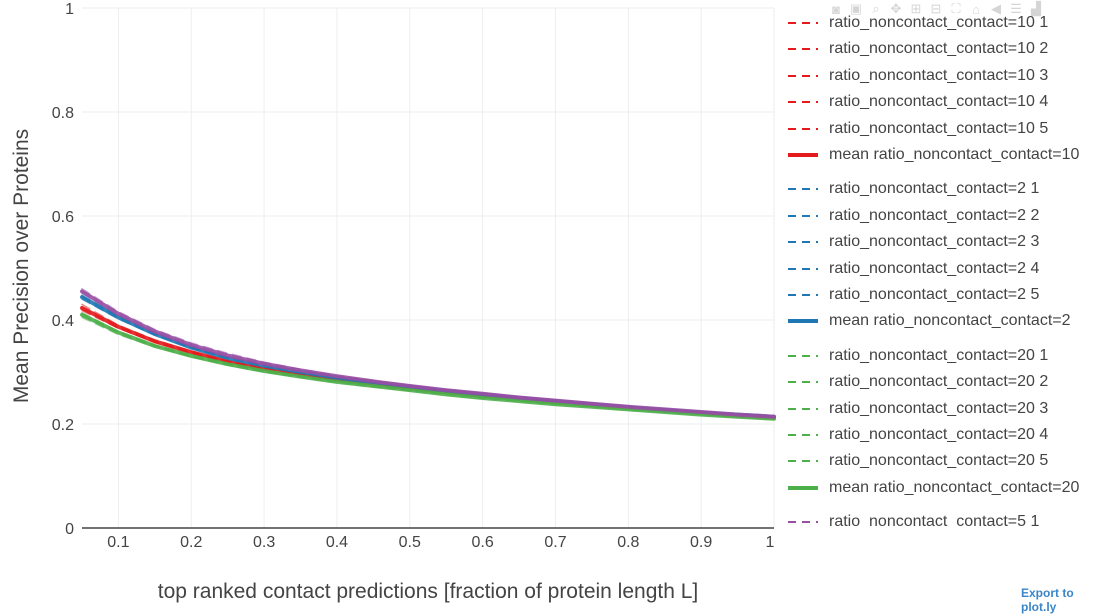 The height and width of the screenshot is (615, 1112). I want to click on legend-item: mean ratio_noncontact_contact=2, so click(928, 321).